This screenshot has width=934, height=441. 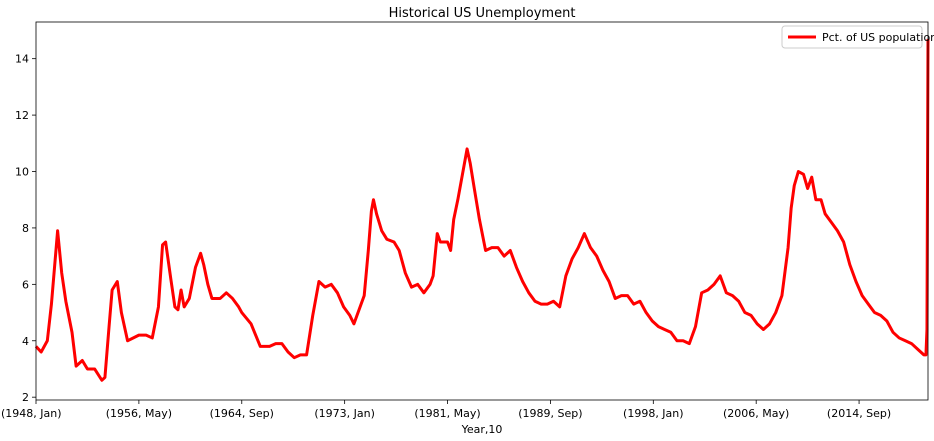 I want to click on y-tick-label: 14, so click(x=22, y=59).